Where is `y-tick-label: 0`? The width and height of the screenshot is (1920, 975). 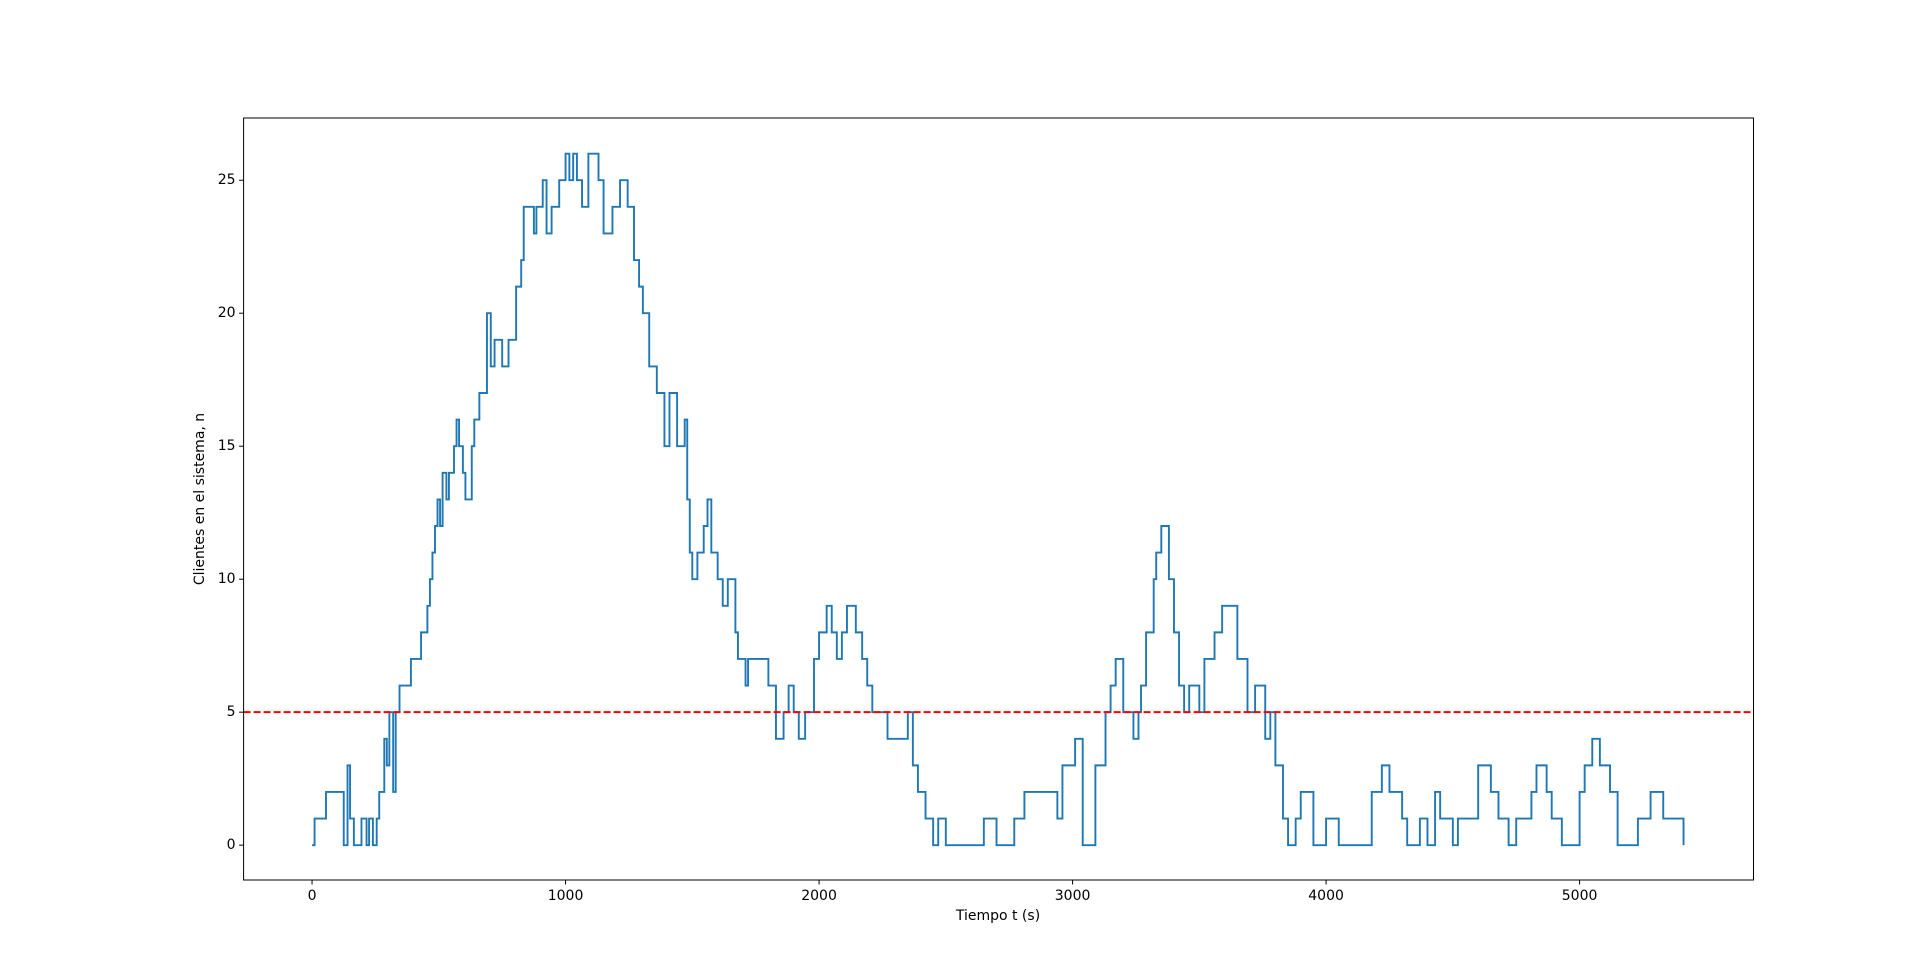 y-tick-label: 0 is located at coordinates (231, 845).